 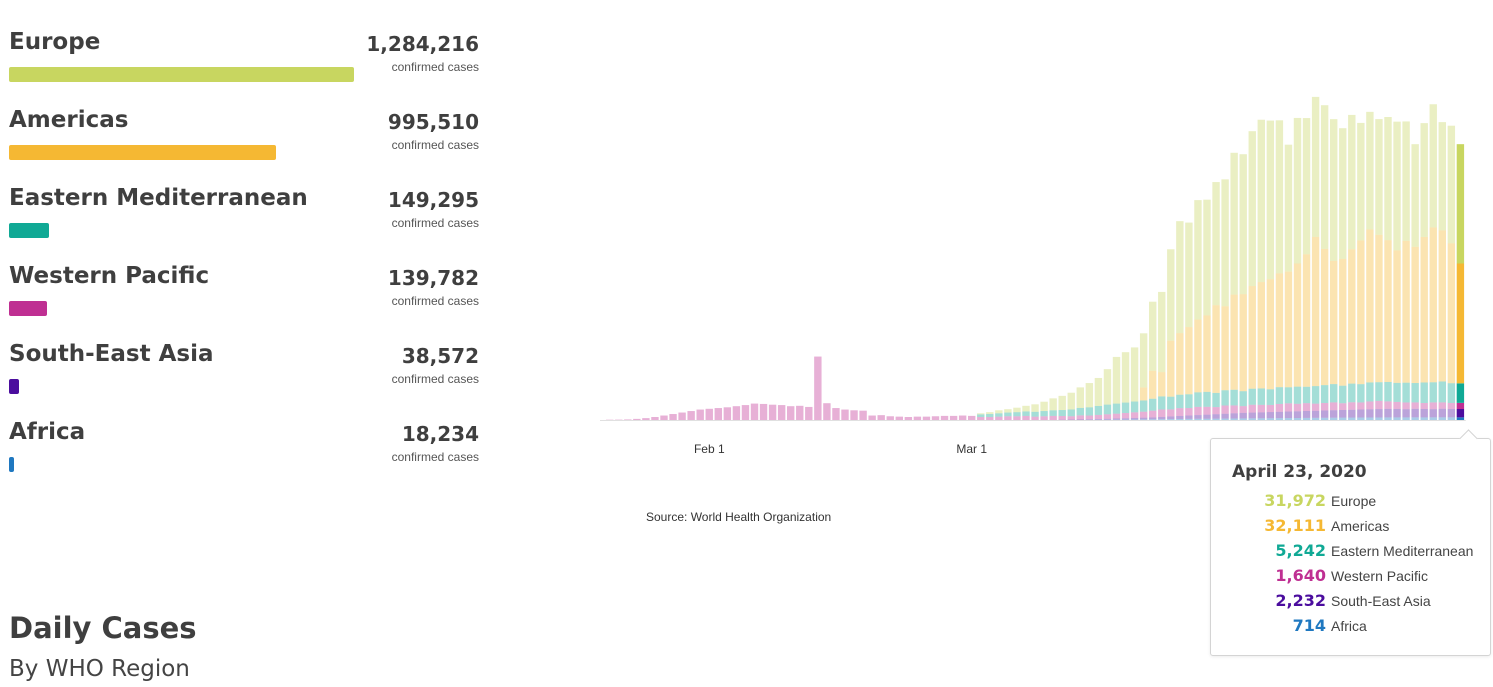 What do you see at coordinates (244, 68) in the screenshot?
I see `region-row: Europe 1,284,216 confirmed cases` at bounding box center [244, 68].